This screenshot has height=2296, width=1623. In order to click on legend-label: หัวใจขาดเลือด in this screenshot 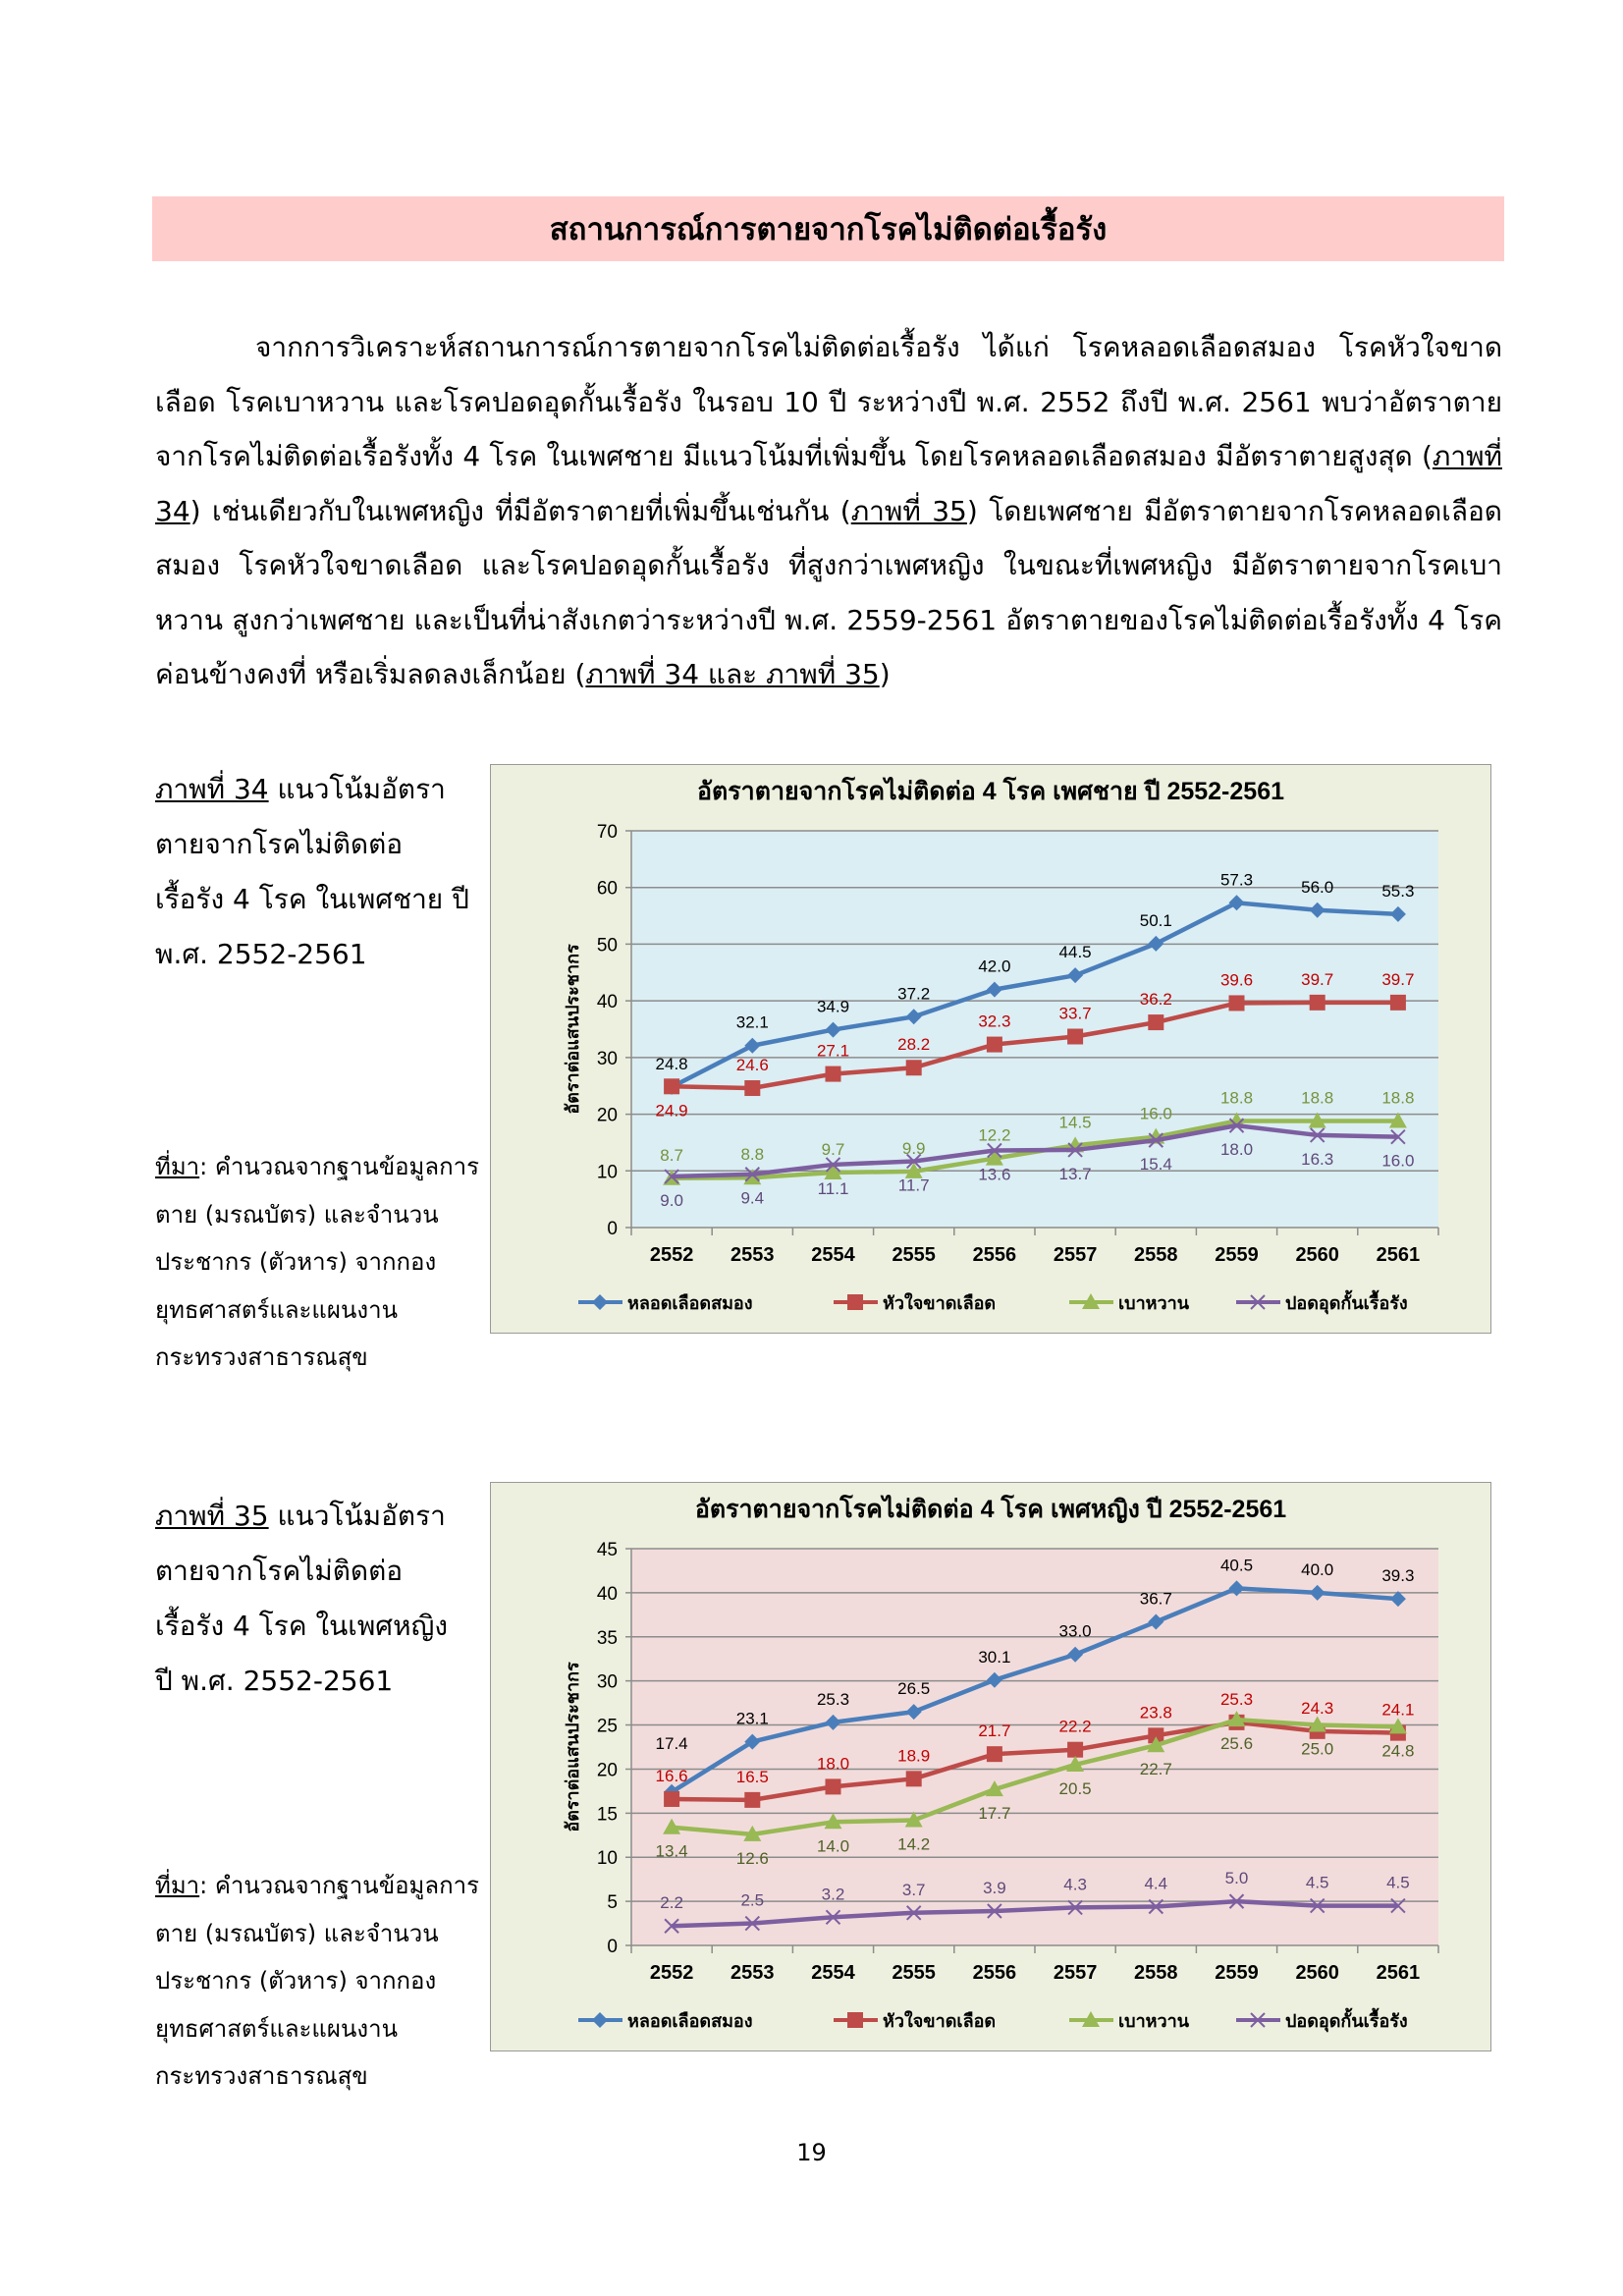, I will do `click(939, 2020)`.